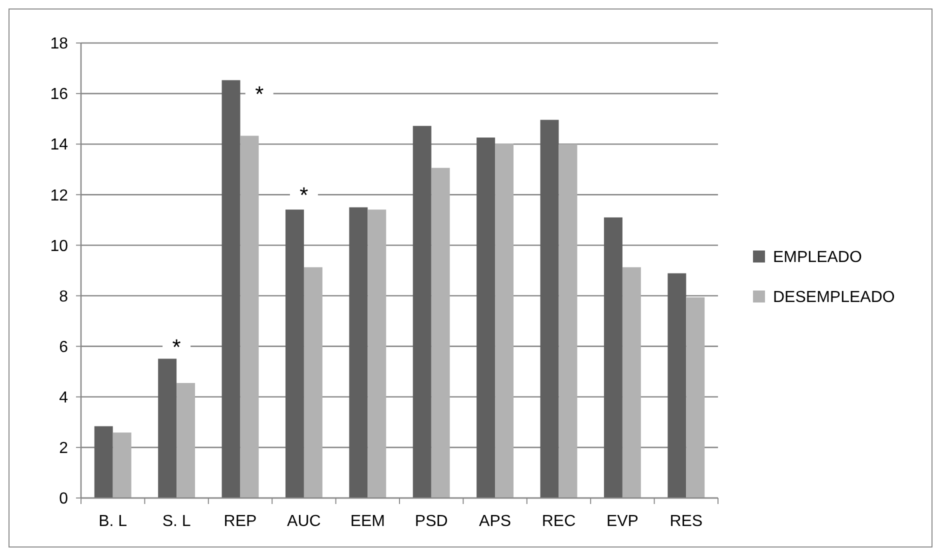 The height and width of the screenshot is (556, 941). Describe the element at coordinates (559, 521) in the screenshot. I see `x-tick-label: REC` at that location.